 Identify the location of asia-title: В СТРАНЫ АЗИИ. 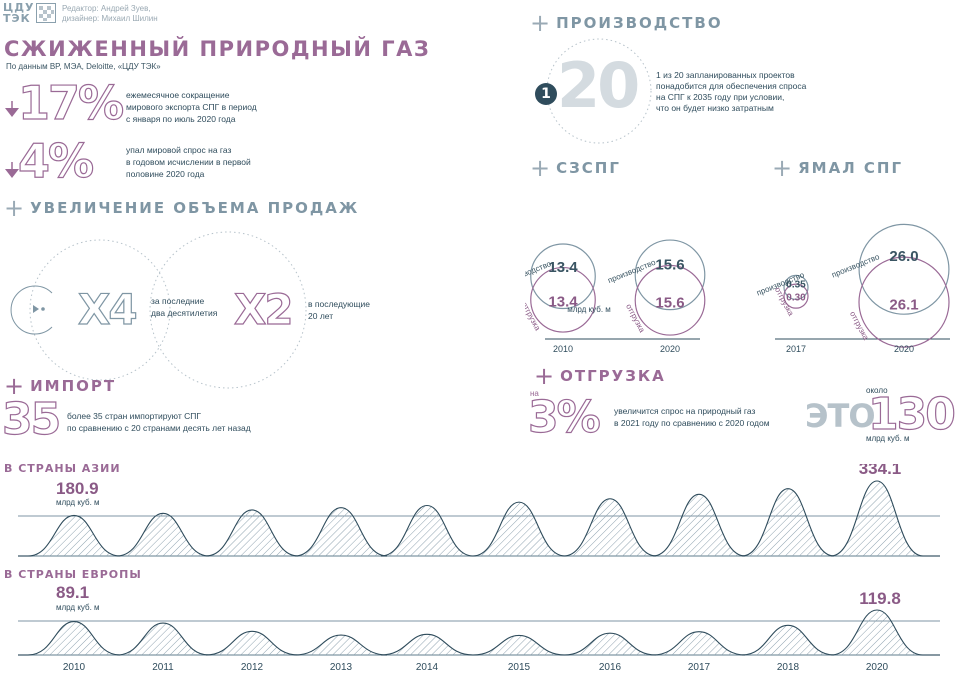
(62, 468).